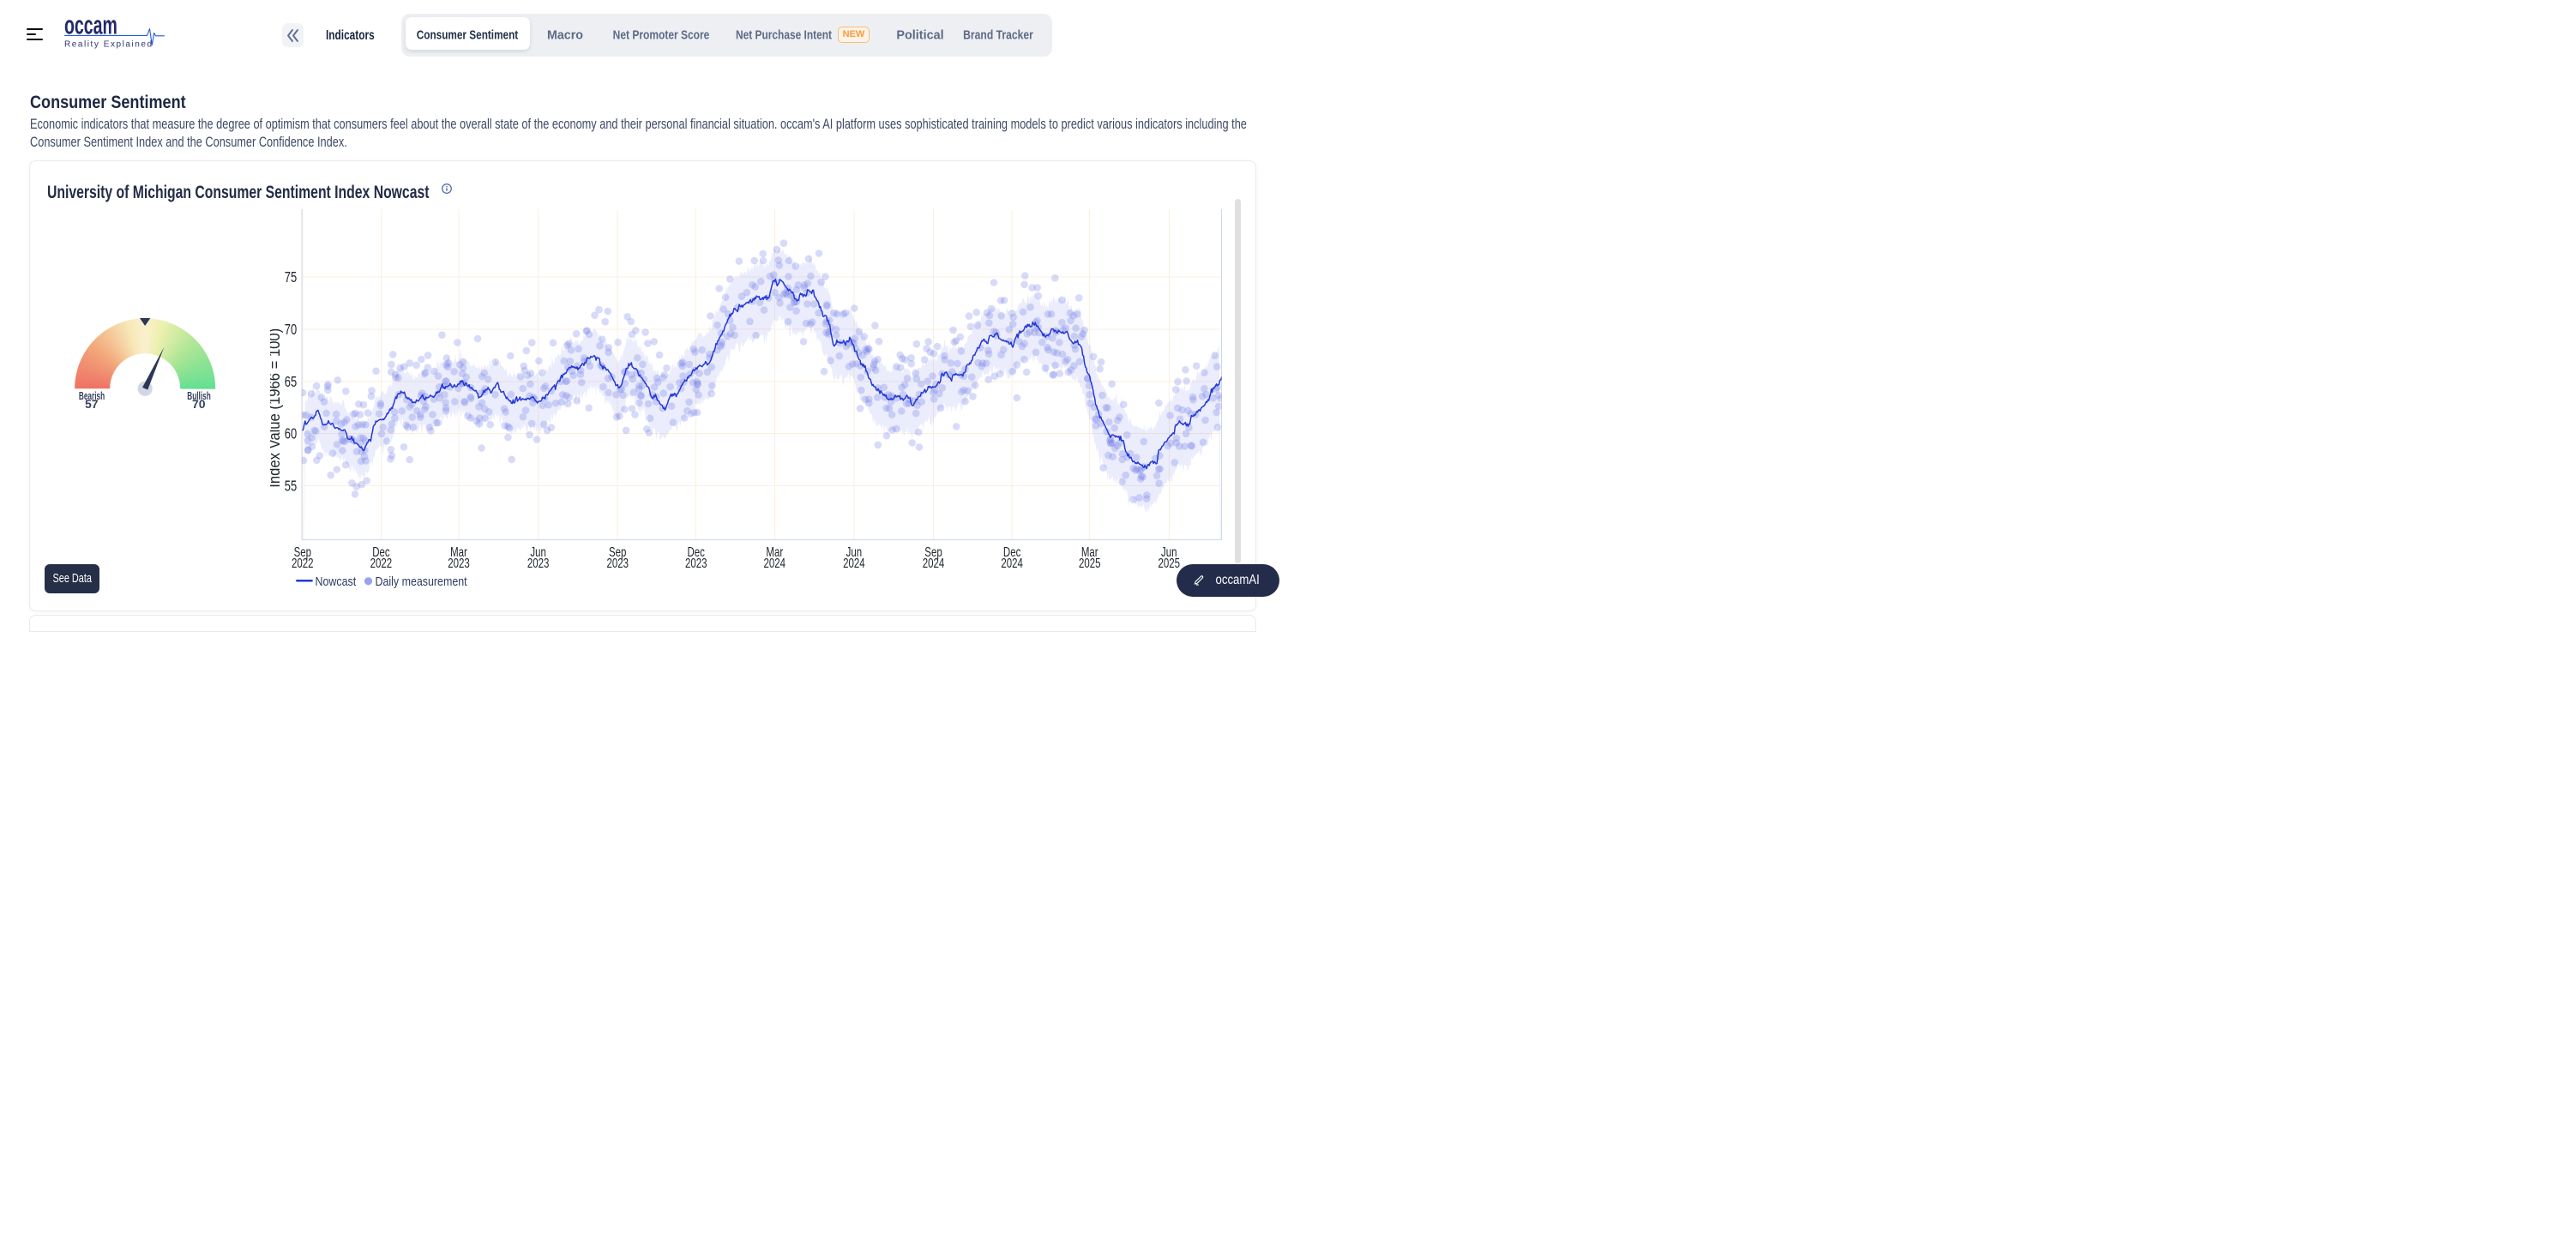 The height and width of the screenshot is (1257, 2576). Describe the element at coordinates (291, 330) in the screenshot. I see `svg-text: 70` at that location.